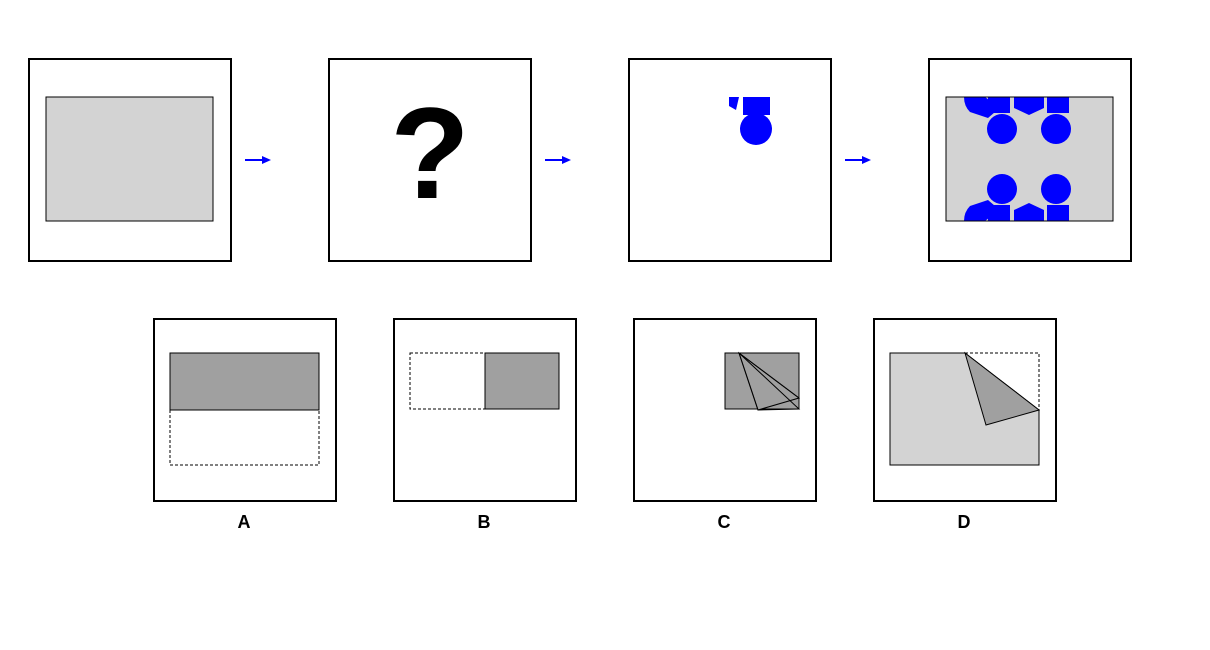  I want to click on option-c-frame, so click(725, 410).